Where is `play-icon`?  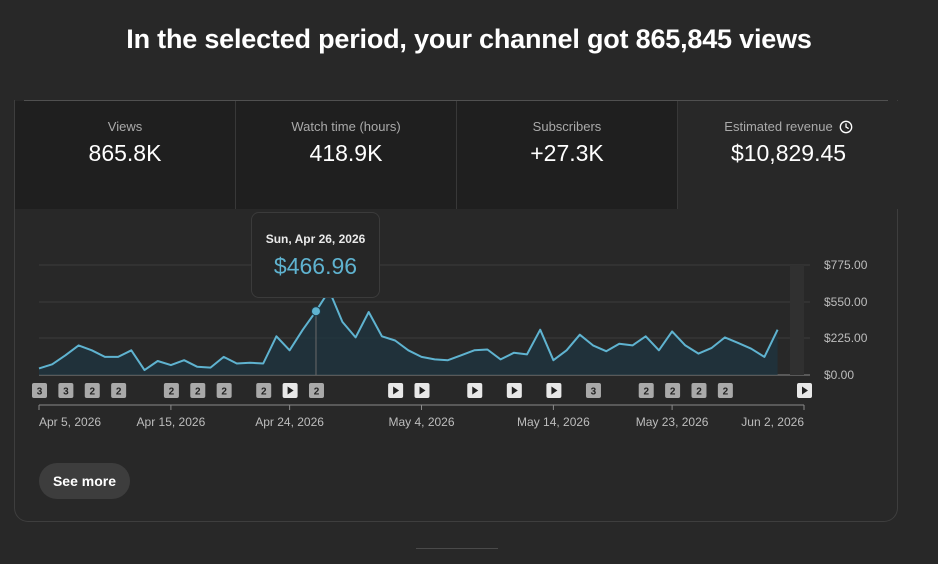
play-icon is located at coordinates (805, 390).